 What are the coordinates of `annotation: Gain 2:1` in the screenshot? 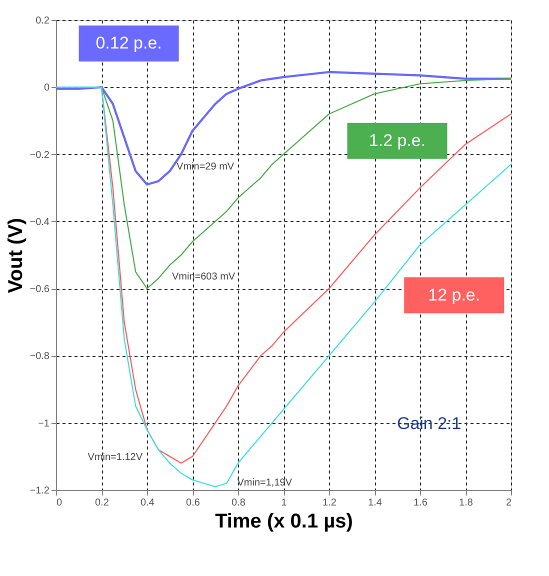 It's located at (429, 424).